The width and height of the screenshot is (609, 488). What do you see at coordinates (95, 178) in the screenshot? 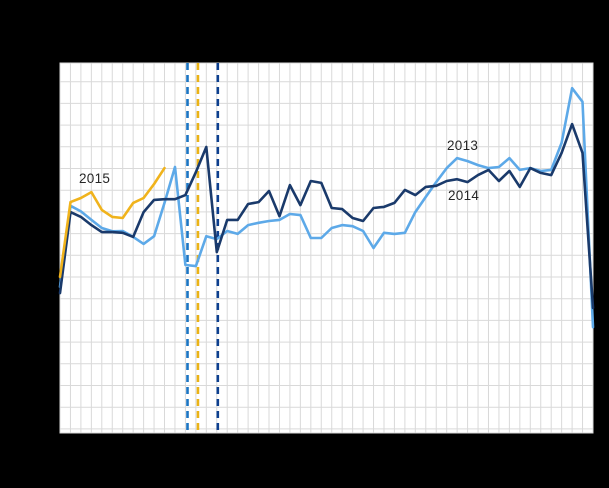
I see `year-label-2015: 2015` at bounding box center [95, 178].